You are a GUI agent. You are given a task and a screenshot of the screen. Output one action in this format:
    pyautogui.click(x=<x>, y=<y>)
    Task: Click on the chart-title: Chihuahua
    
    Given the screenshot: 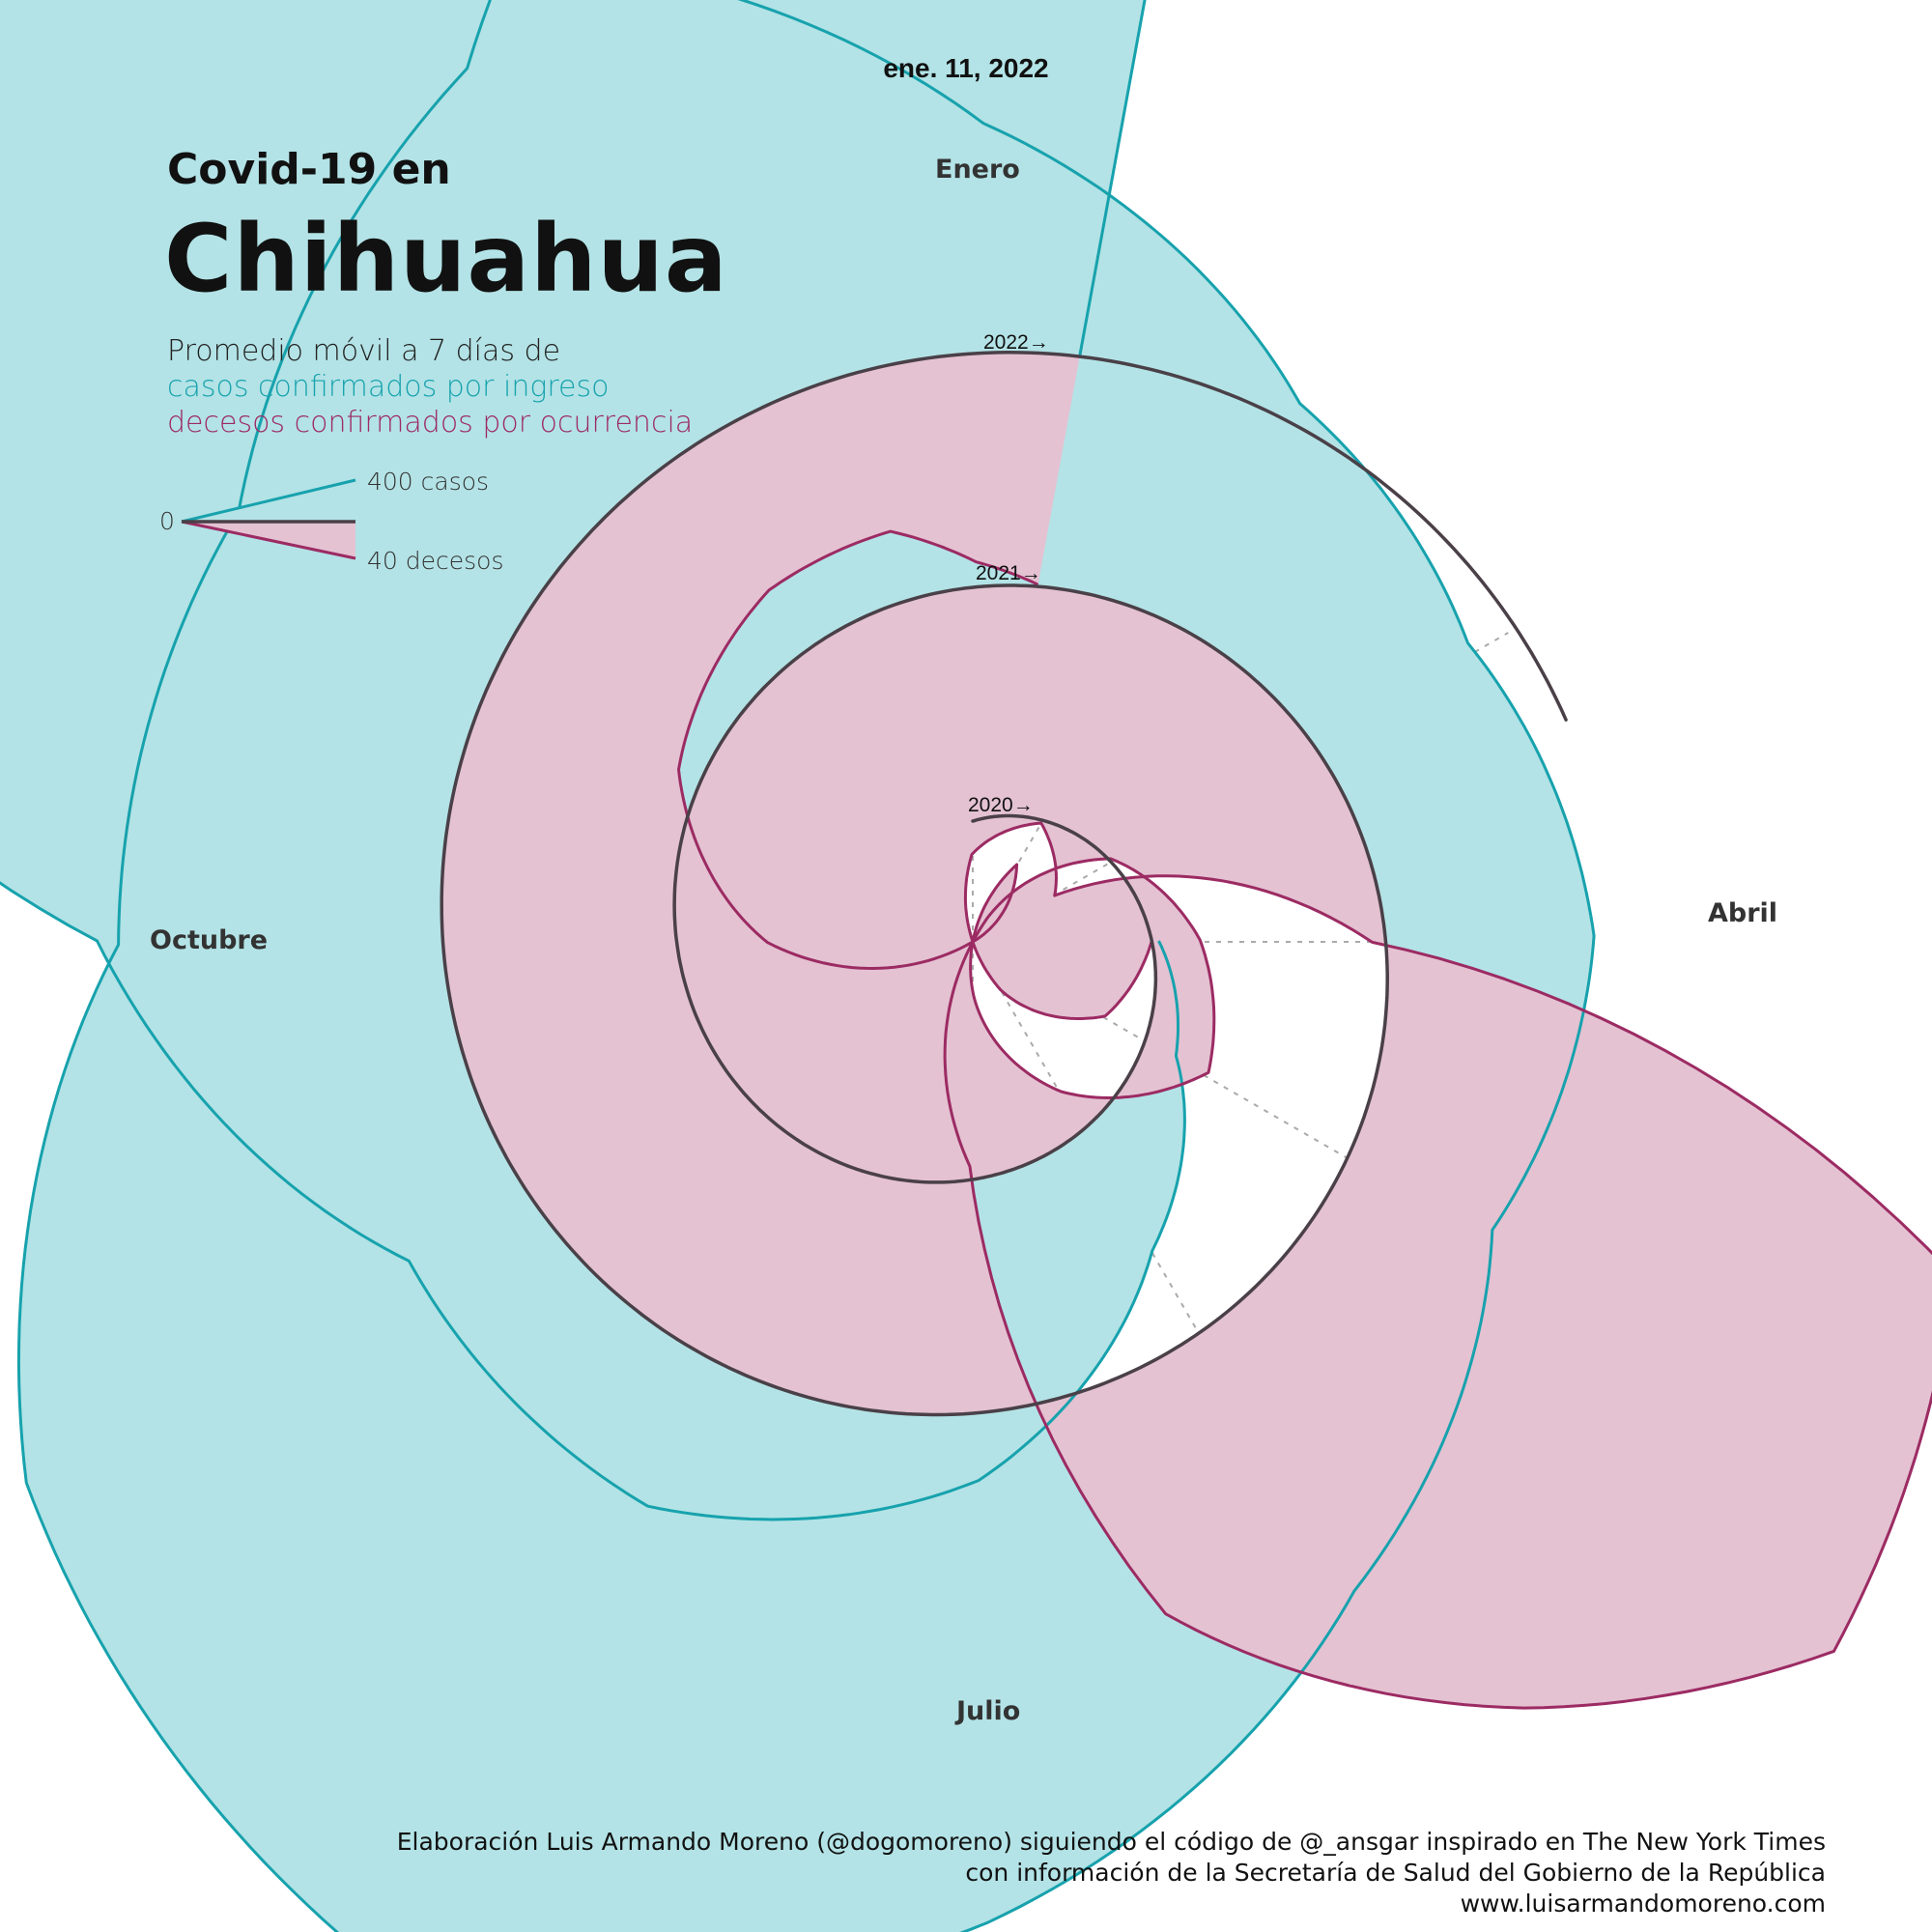 What is the action you would take?
    pyautogui.click(x=446, y=259)
    